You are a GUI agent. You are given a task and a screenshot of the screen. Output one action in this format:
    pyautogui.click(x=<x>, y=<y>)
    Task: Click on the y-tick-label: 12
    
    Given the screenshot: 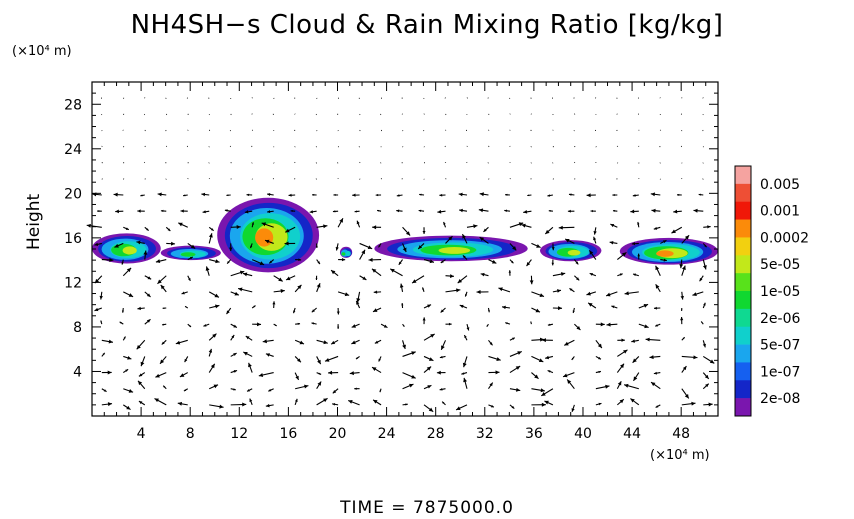 What is the action you would take?
    pyautogui.click(x=73, y=283)
    